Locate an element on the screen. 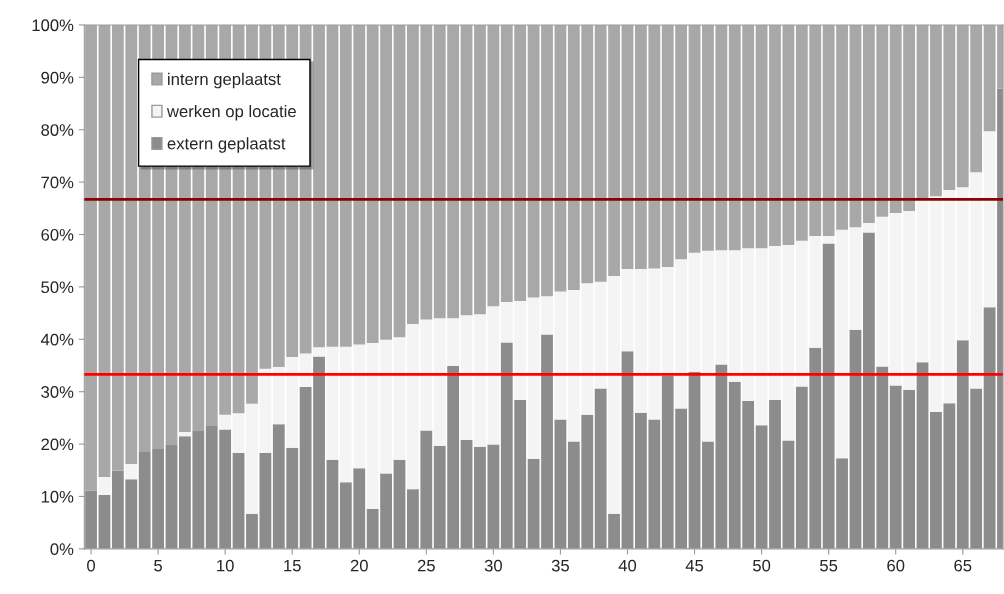 The width and height of the screenshot is (1004, 594). y-tick-label: 0% is located at coordinates (62, 549).